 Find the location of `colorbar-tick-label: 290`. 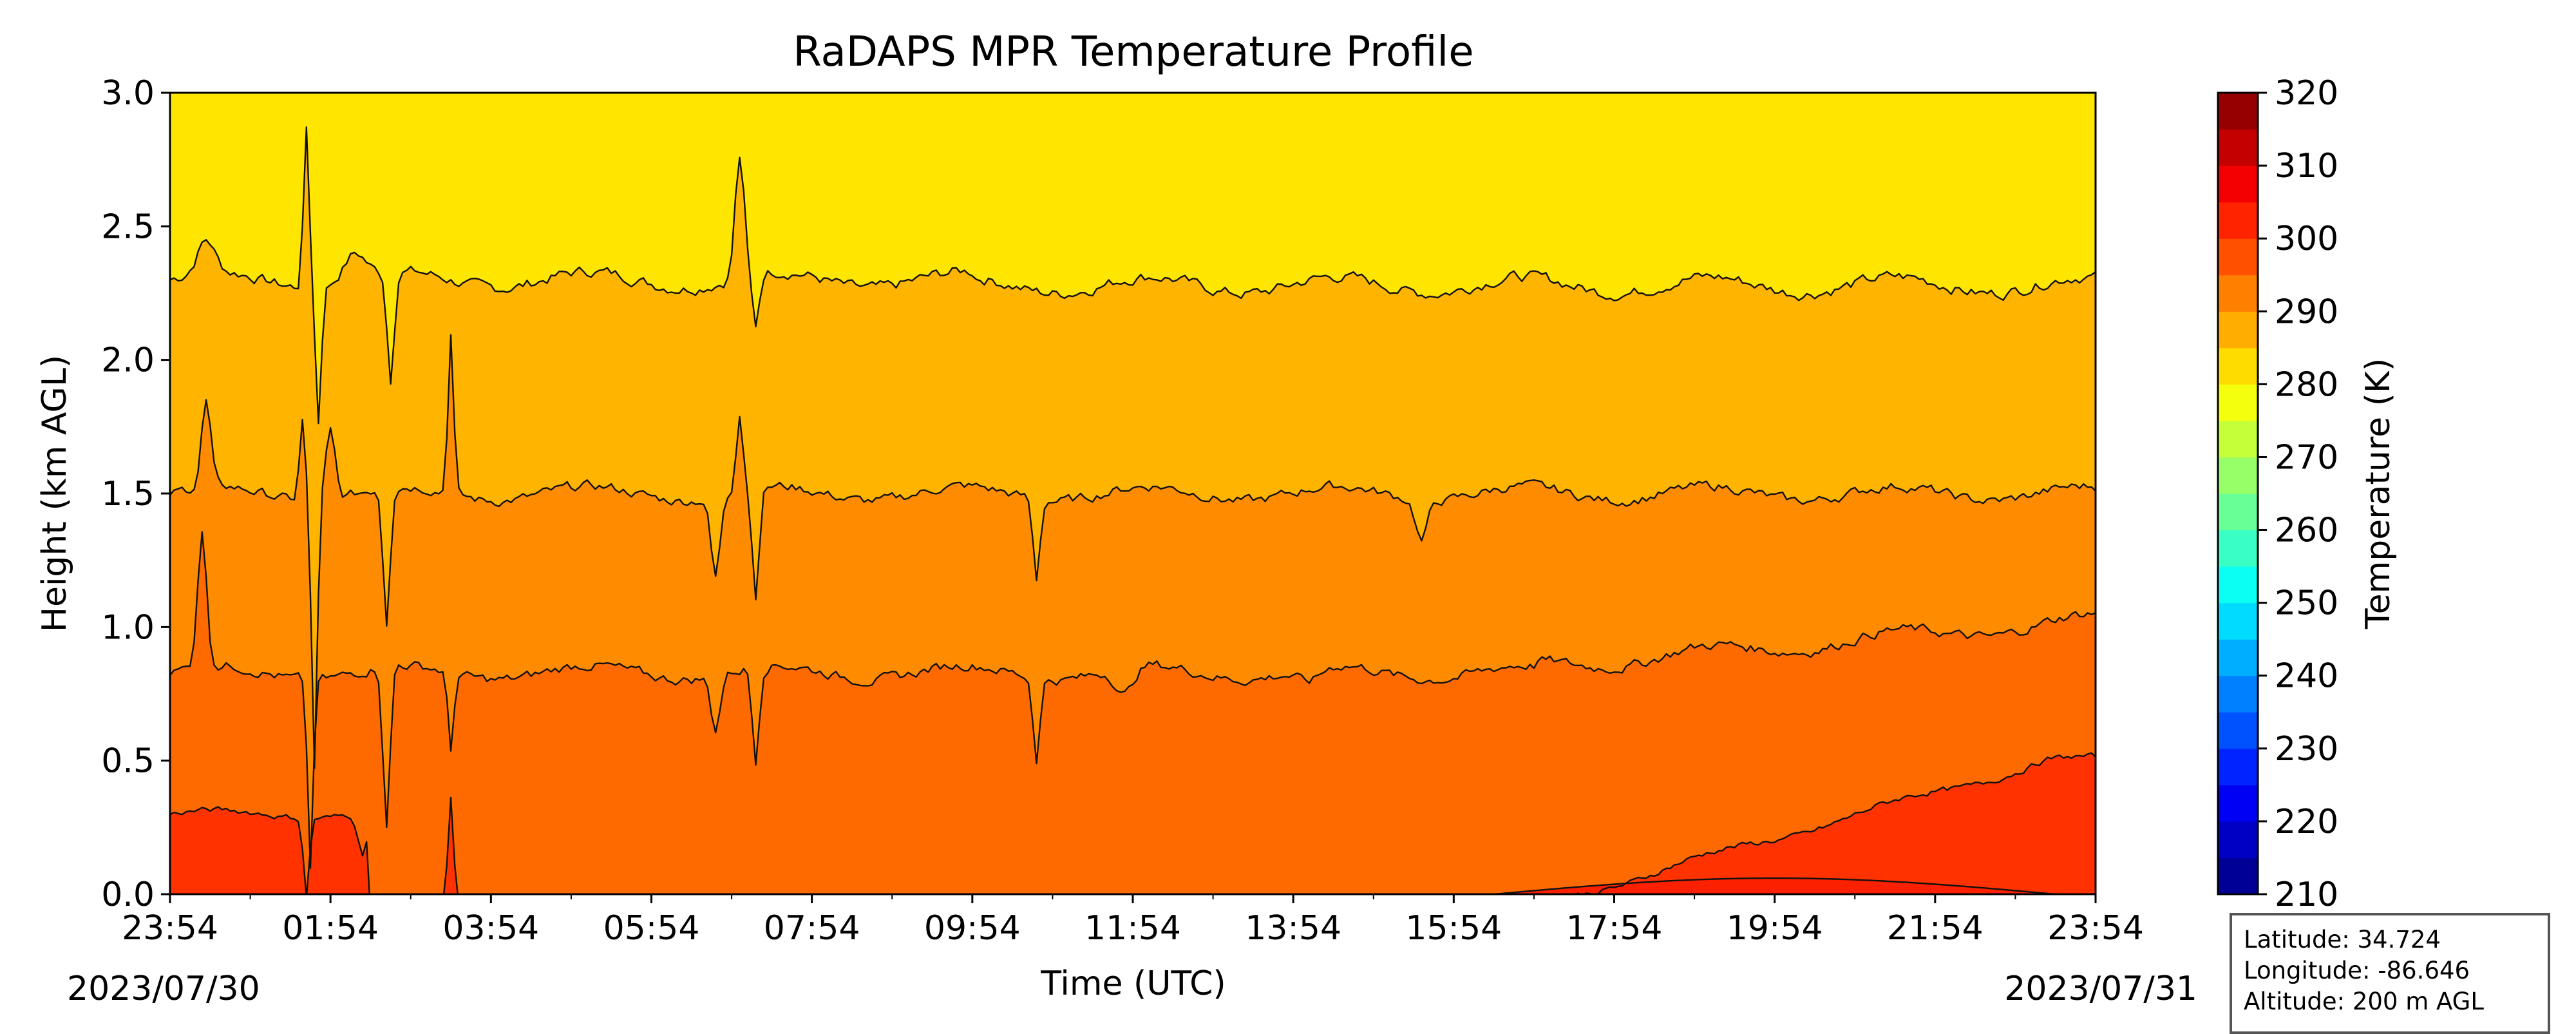

colorbar-tick-label: 290 is located at coordinates (2306, 311).